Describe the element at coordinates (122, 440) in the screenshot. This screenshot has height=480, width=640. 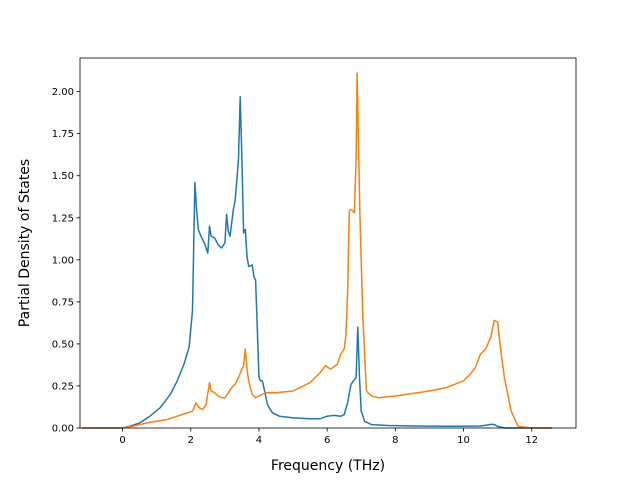
I see `x-tick-label: 0` at that location.